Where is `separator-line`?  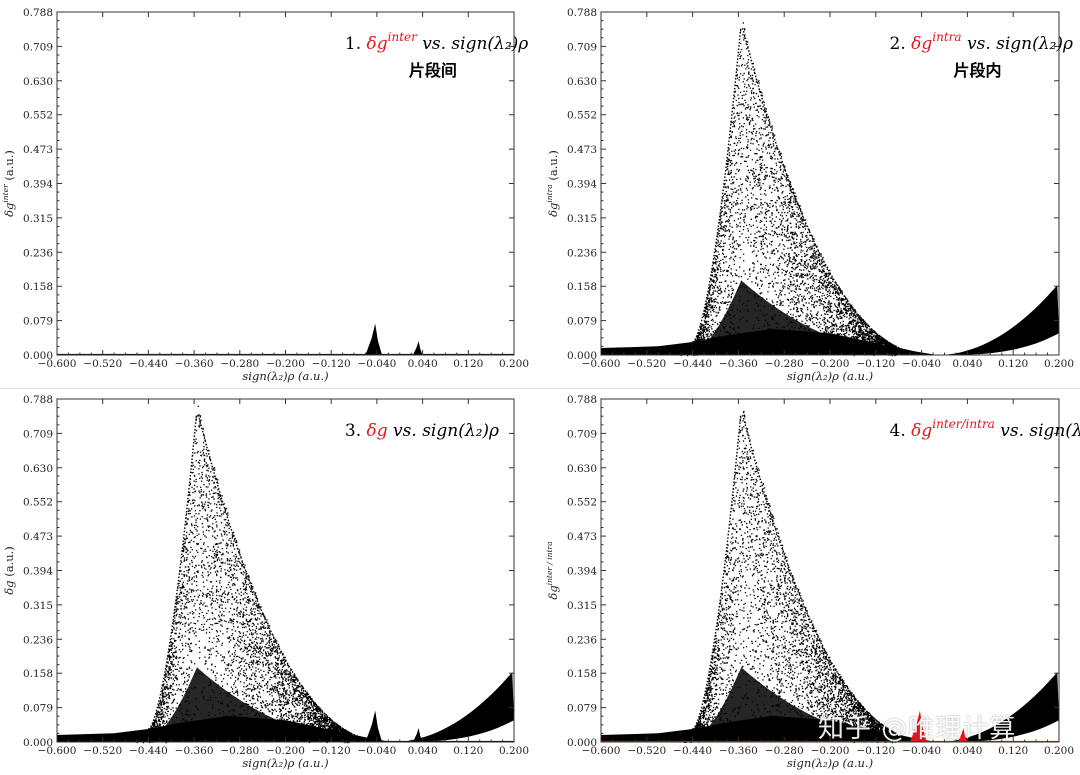
separator-line is located at coordinates (540, 388).